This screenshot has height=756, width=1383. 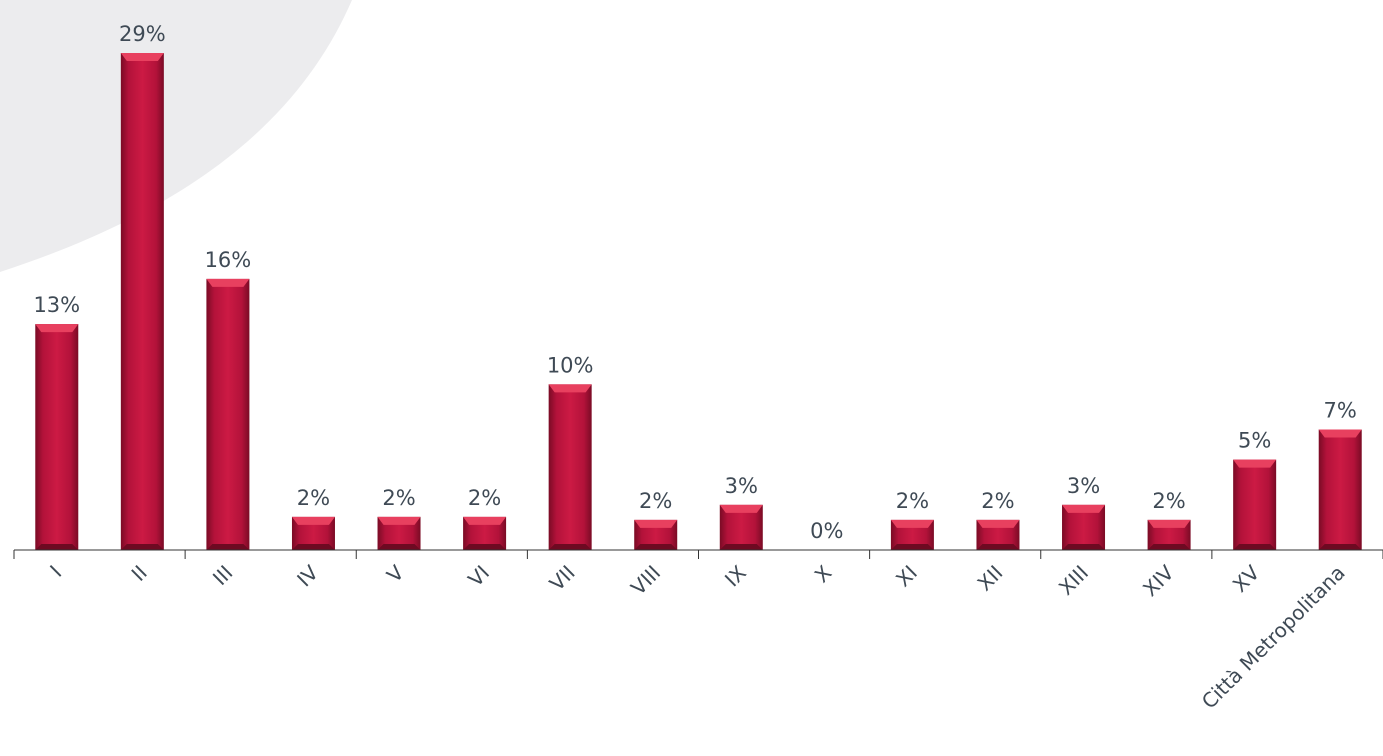 What do you see at coordinates (735, 575) in the screenshot?
I see `x-tick-label: IX` at bounding box center [735, 575].